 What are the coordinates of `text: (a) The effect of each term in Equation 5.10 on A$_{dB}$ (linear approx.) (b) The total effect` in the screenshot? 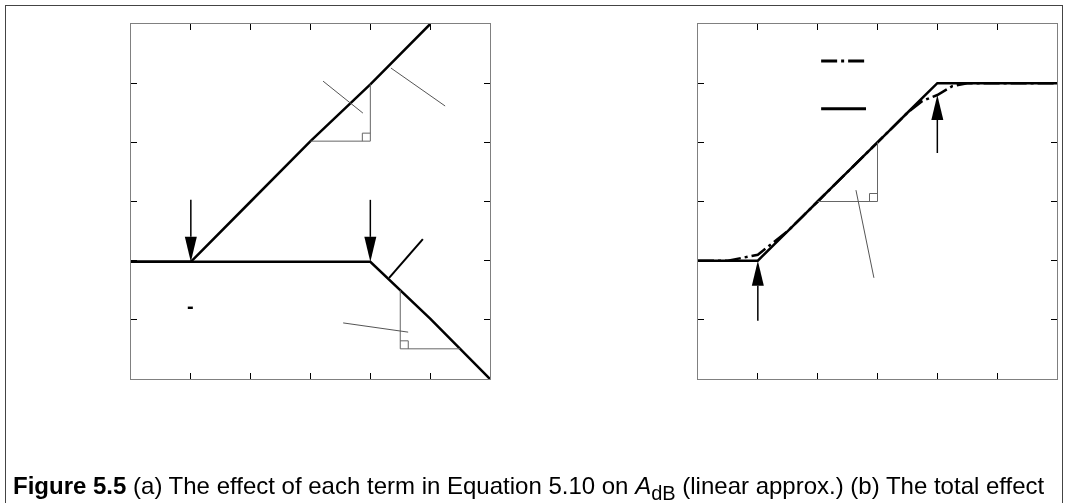 It's located at (589, 487).